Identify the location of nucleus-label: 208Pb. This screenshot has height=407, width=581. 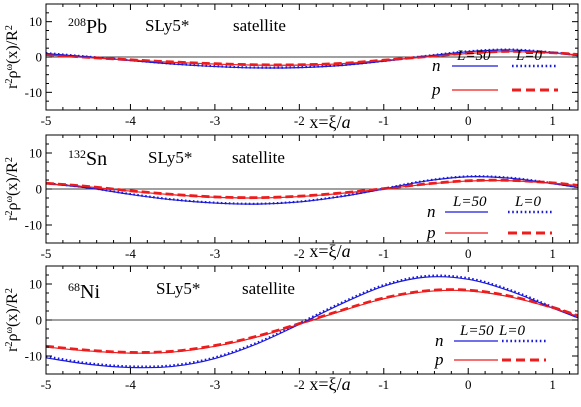
(87, 26).